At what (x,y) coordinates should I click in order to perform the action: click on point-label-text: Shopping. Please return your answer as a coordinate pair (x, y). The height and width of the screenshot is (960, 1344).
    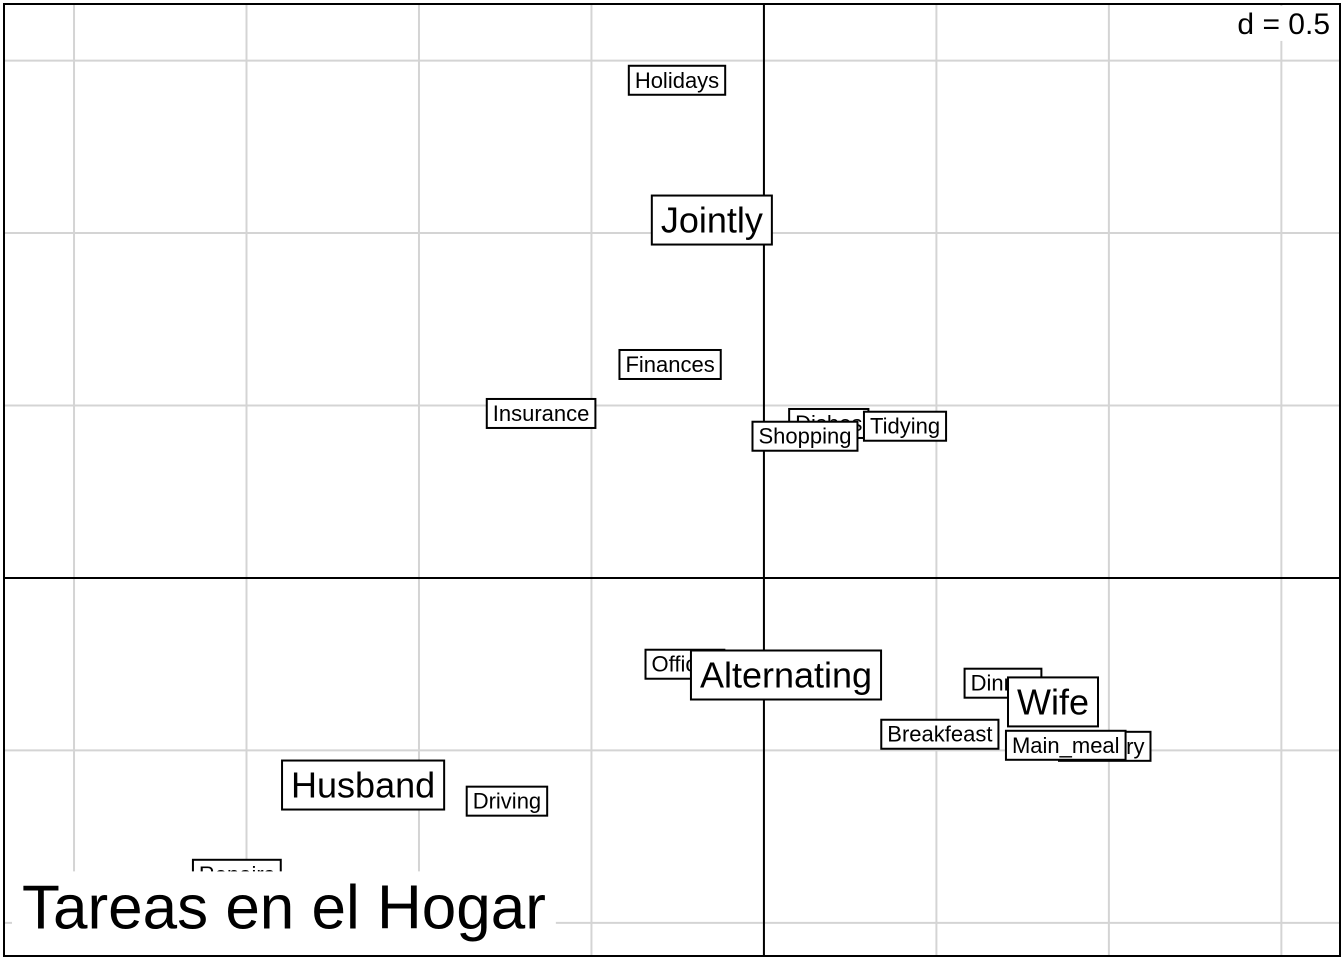
    Looking at the image, I should click on (804, 436).